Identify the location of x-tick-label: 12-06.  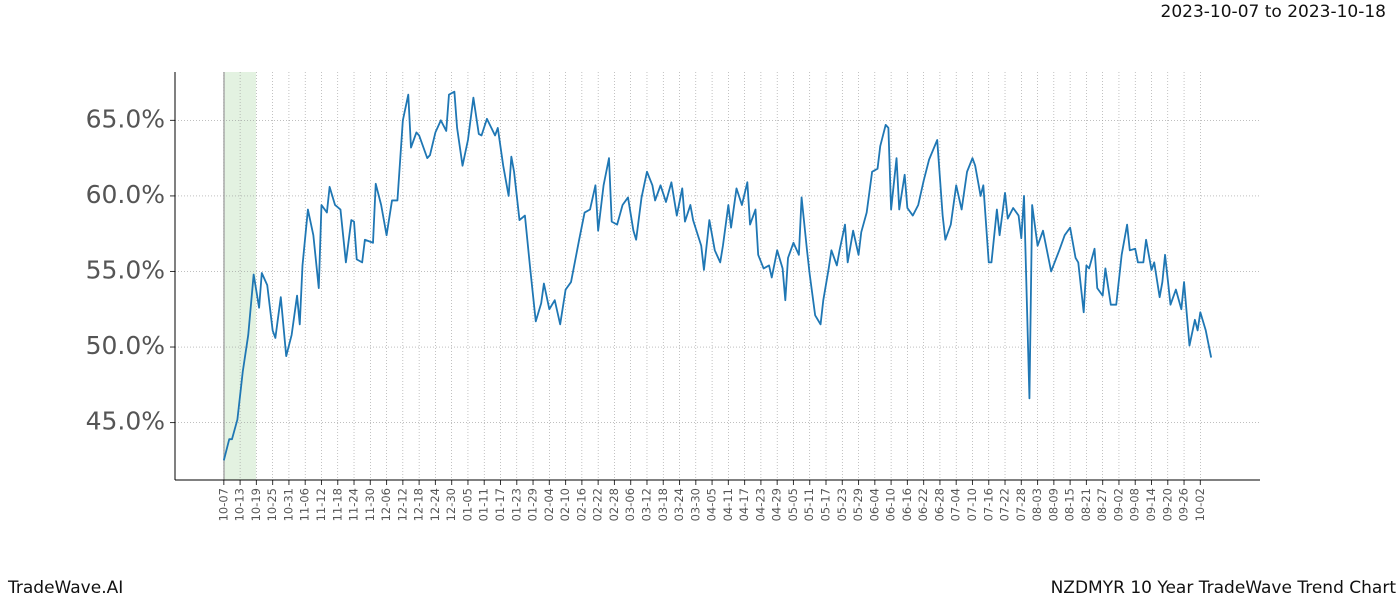
(386, 504).